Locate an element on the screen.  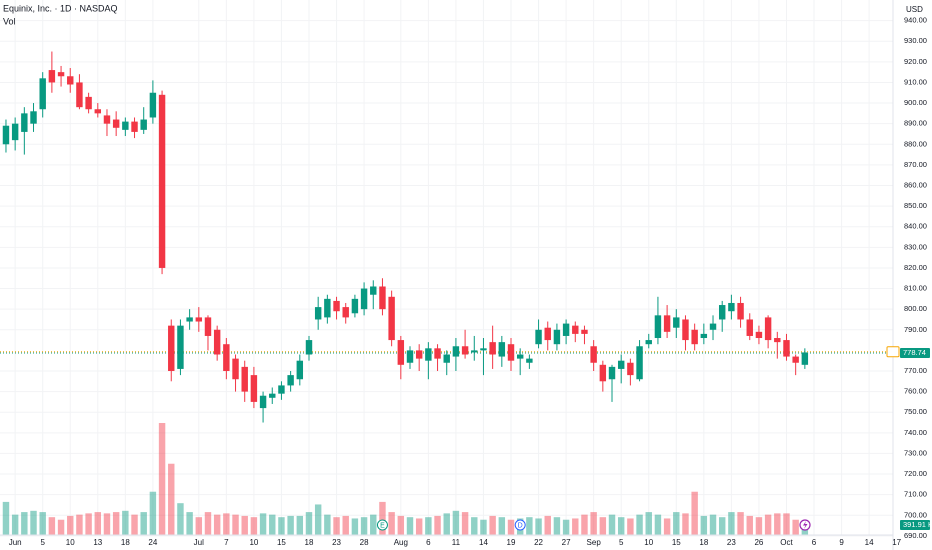
x-tick-label: 17 is located at coordinates (896, 542).